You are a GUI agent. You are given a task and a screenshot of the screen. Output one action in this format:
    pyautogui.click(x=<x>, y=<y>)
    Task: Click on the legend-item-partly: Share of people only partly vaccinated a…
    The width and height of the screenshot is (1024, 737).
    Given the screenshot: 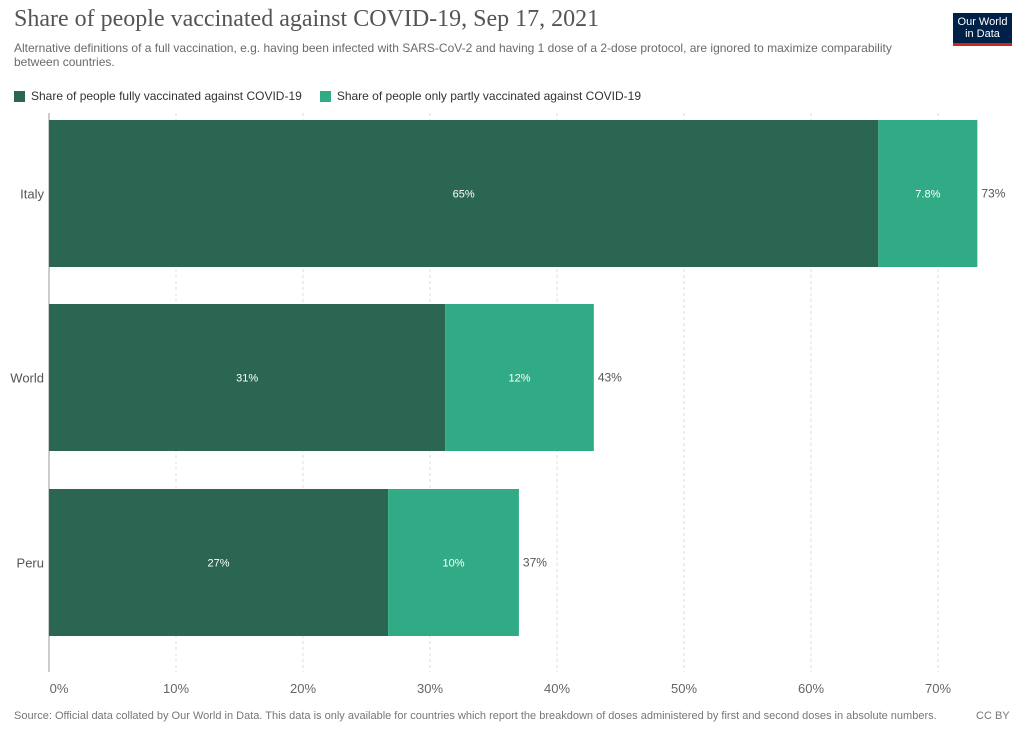 What is the action you would take?
    pyautogui.click(x=480, y=96)
    